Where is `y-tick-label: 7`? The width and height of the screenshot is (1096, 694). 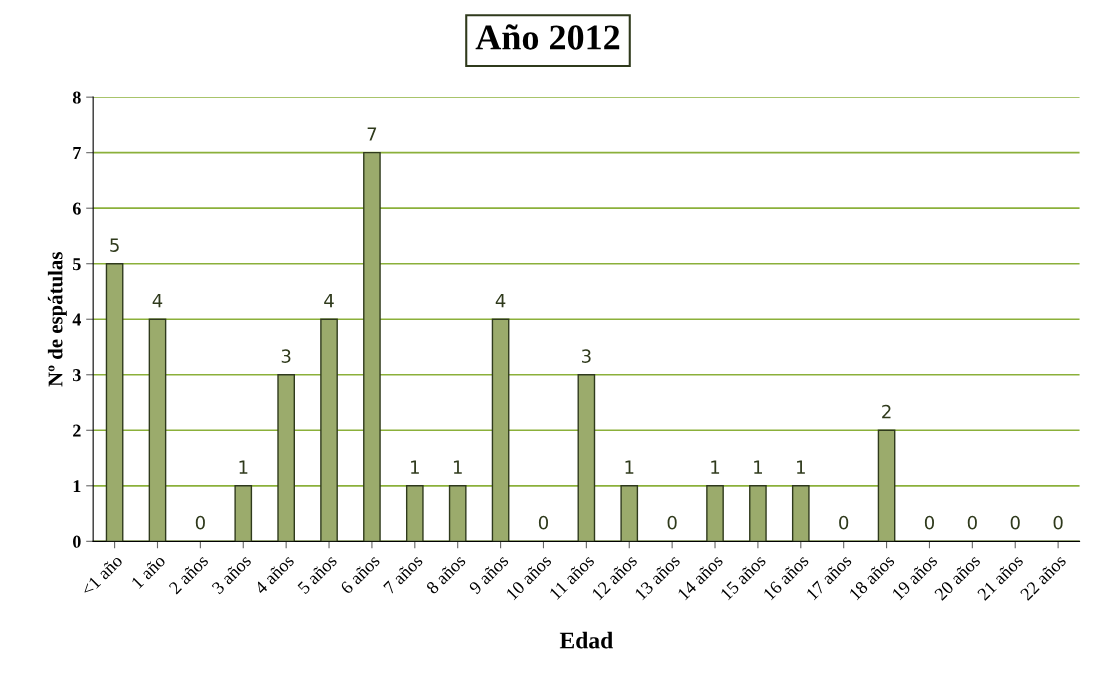
y-tick-label: 7 is located at coordinates (77, 153).